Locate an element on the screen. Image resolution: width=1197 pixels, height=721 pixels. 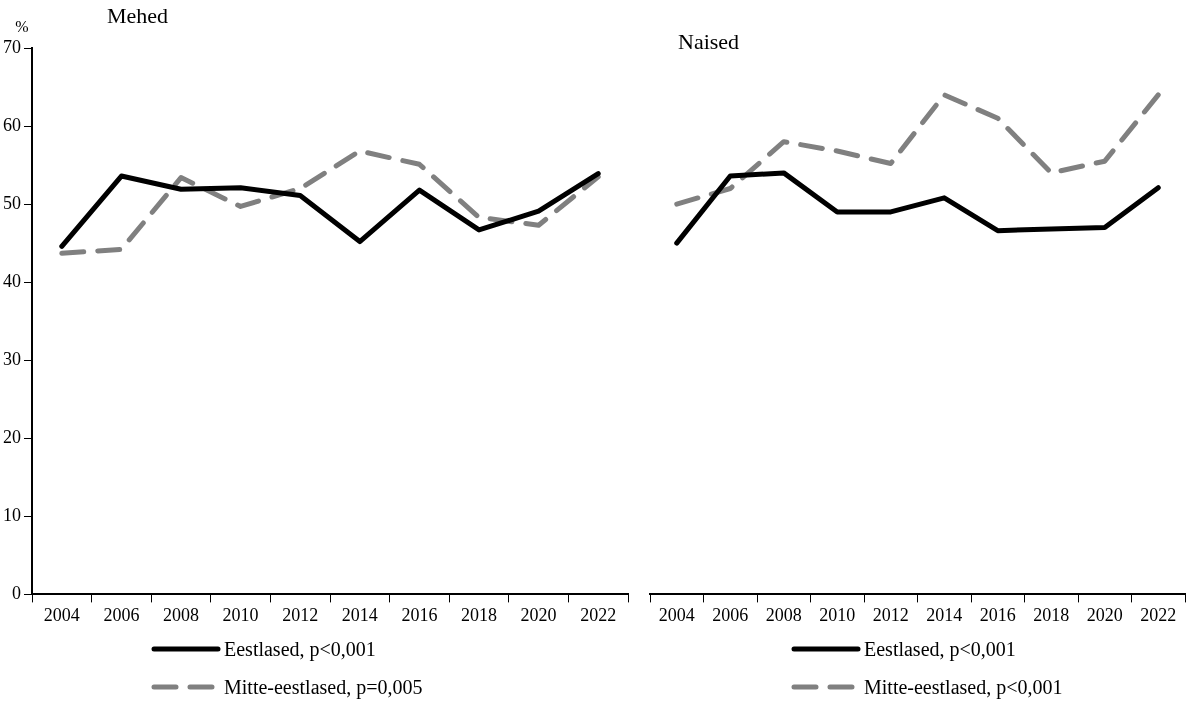
chart-title: Mehed is located at coordinates (138, 15).